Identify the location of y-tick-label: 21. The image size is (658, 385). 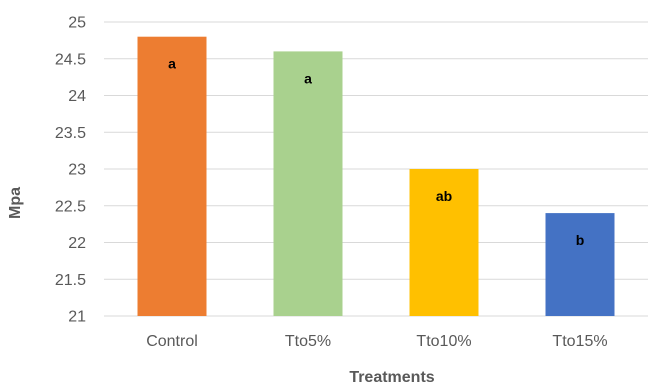
(77, 317).